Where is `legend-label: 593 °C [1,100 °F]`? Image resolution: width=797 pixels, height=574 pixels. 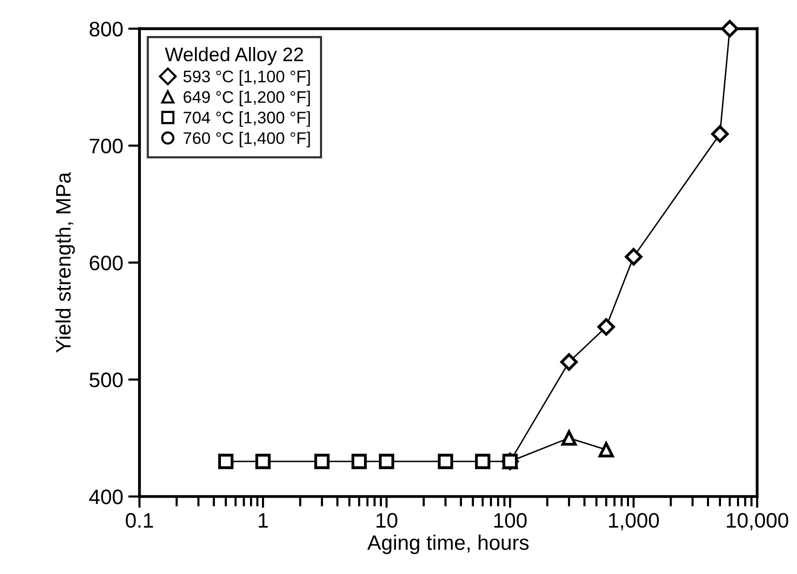 legend-label: 593 °C [1,100 °F] is located at coordinates (246, 78).